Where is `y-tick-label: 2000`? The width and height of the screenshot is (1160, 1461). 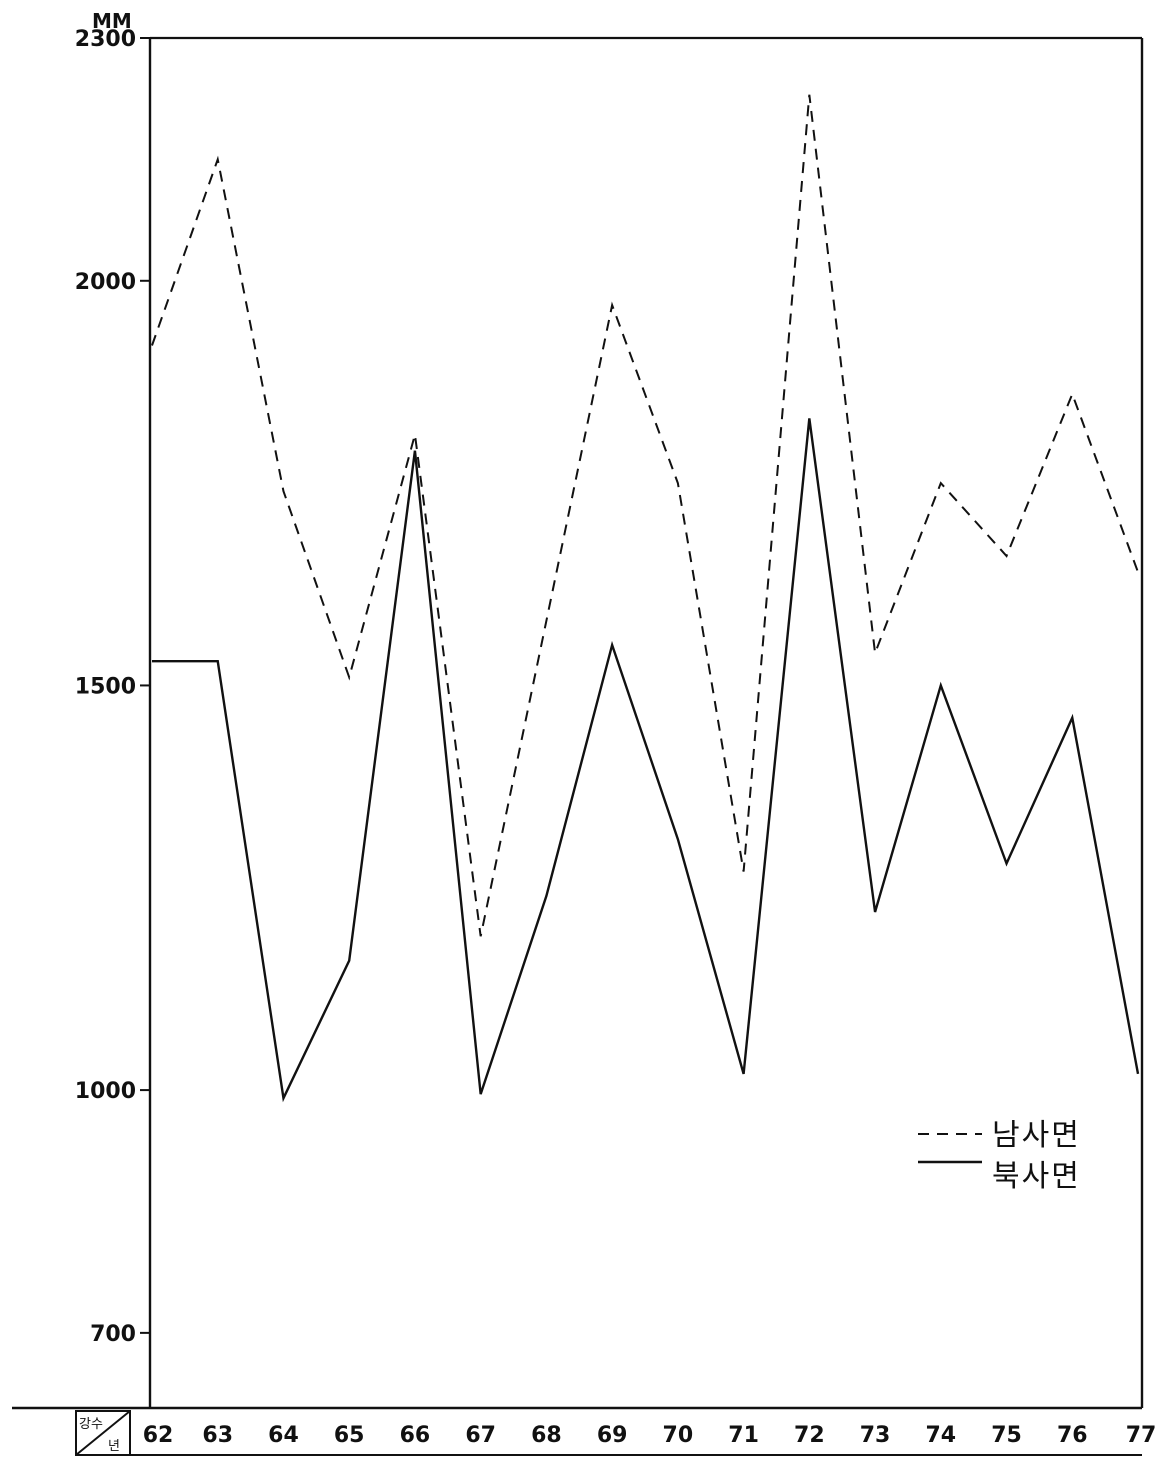 y-tick-label: 2000 is located at coordinates (105, 282).